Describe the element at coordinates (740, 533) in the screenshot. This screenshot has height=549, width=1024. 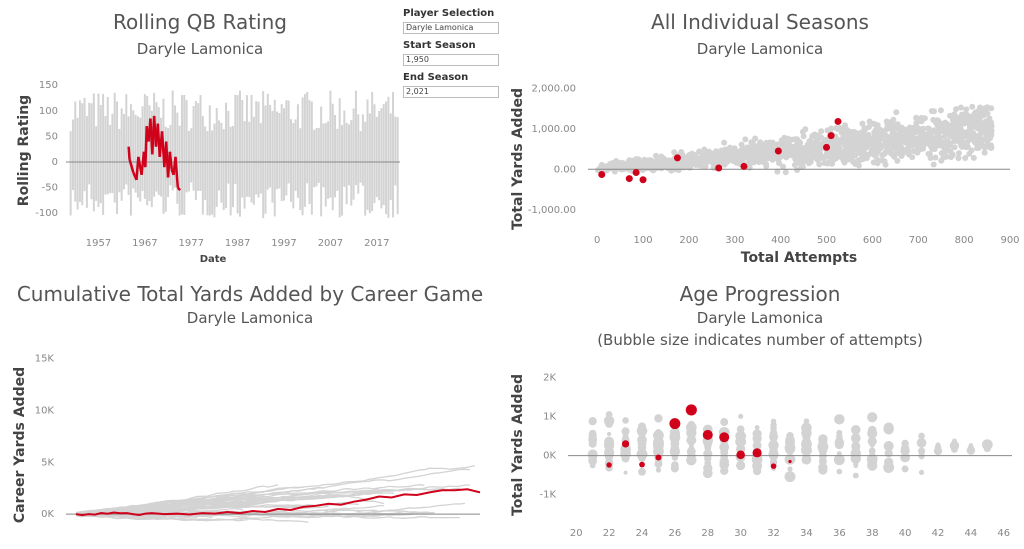
I see `x-tick-label: 30` at that location.